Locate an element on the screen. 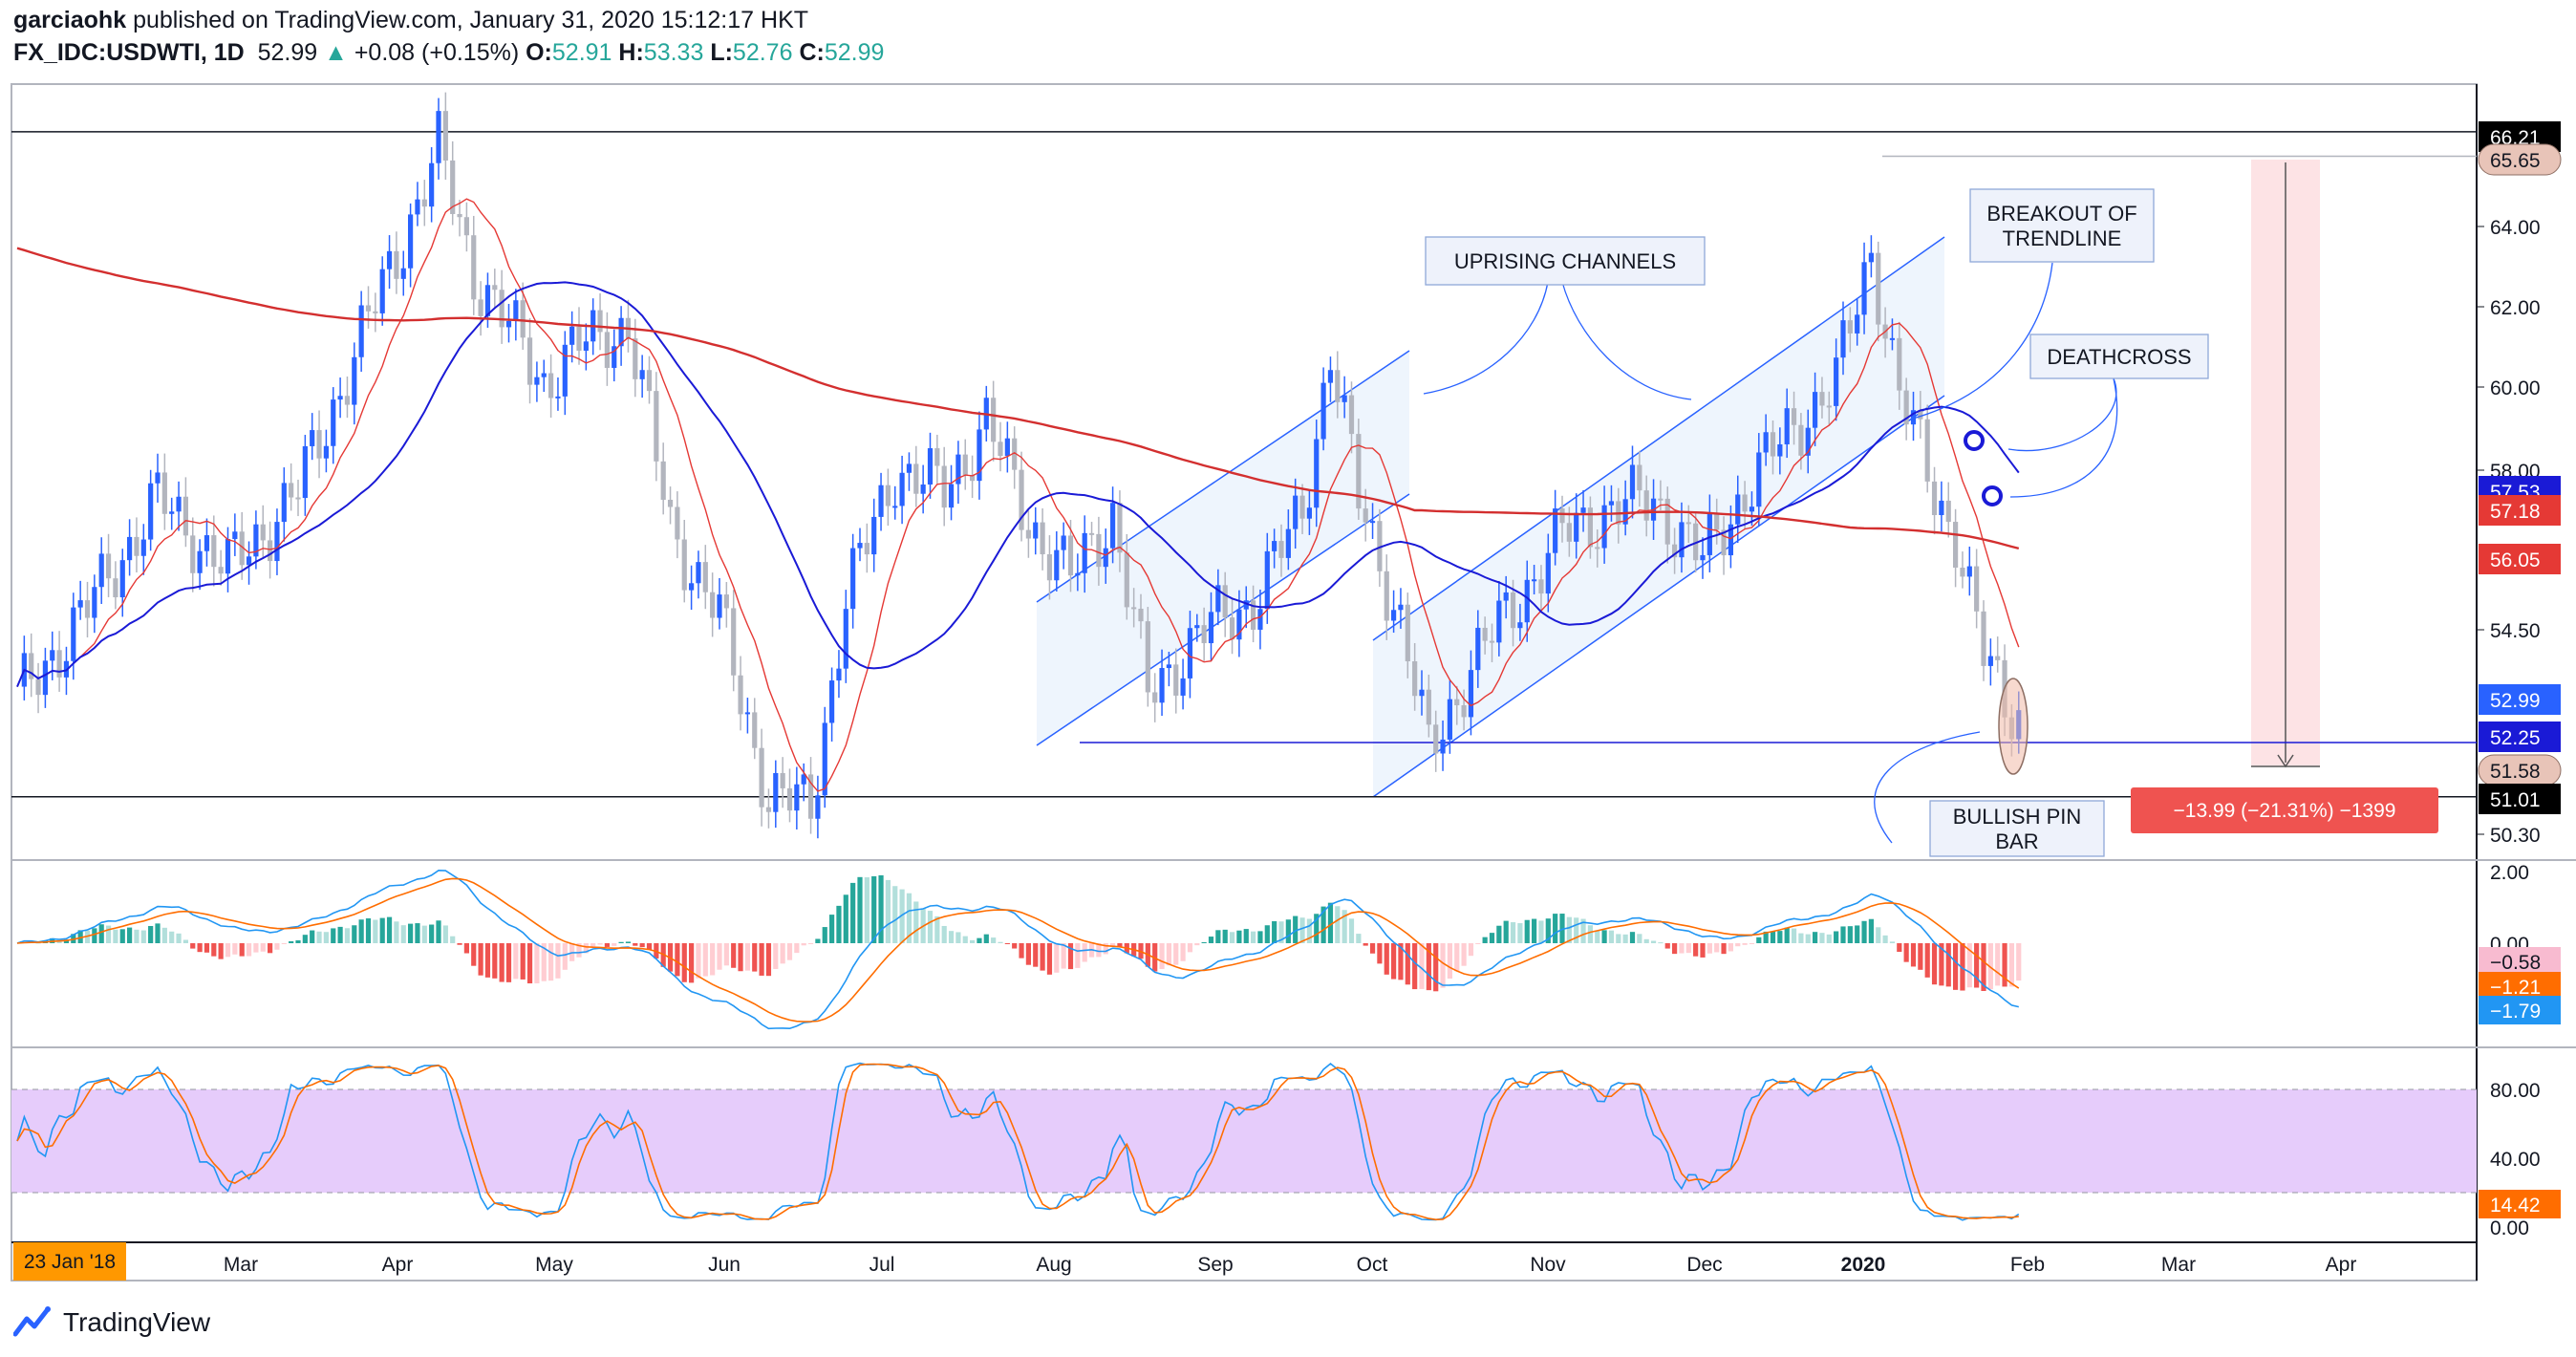  time-tick-label: May is located at coordinates (554, 1265).